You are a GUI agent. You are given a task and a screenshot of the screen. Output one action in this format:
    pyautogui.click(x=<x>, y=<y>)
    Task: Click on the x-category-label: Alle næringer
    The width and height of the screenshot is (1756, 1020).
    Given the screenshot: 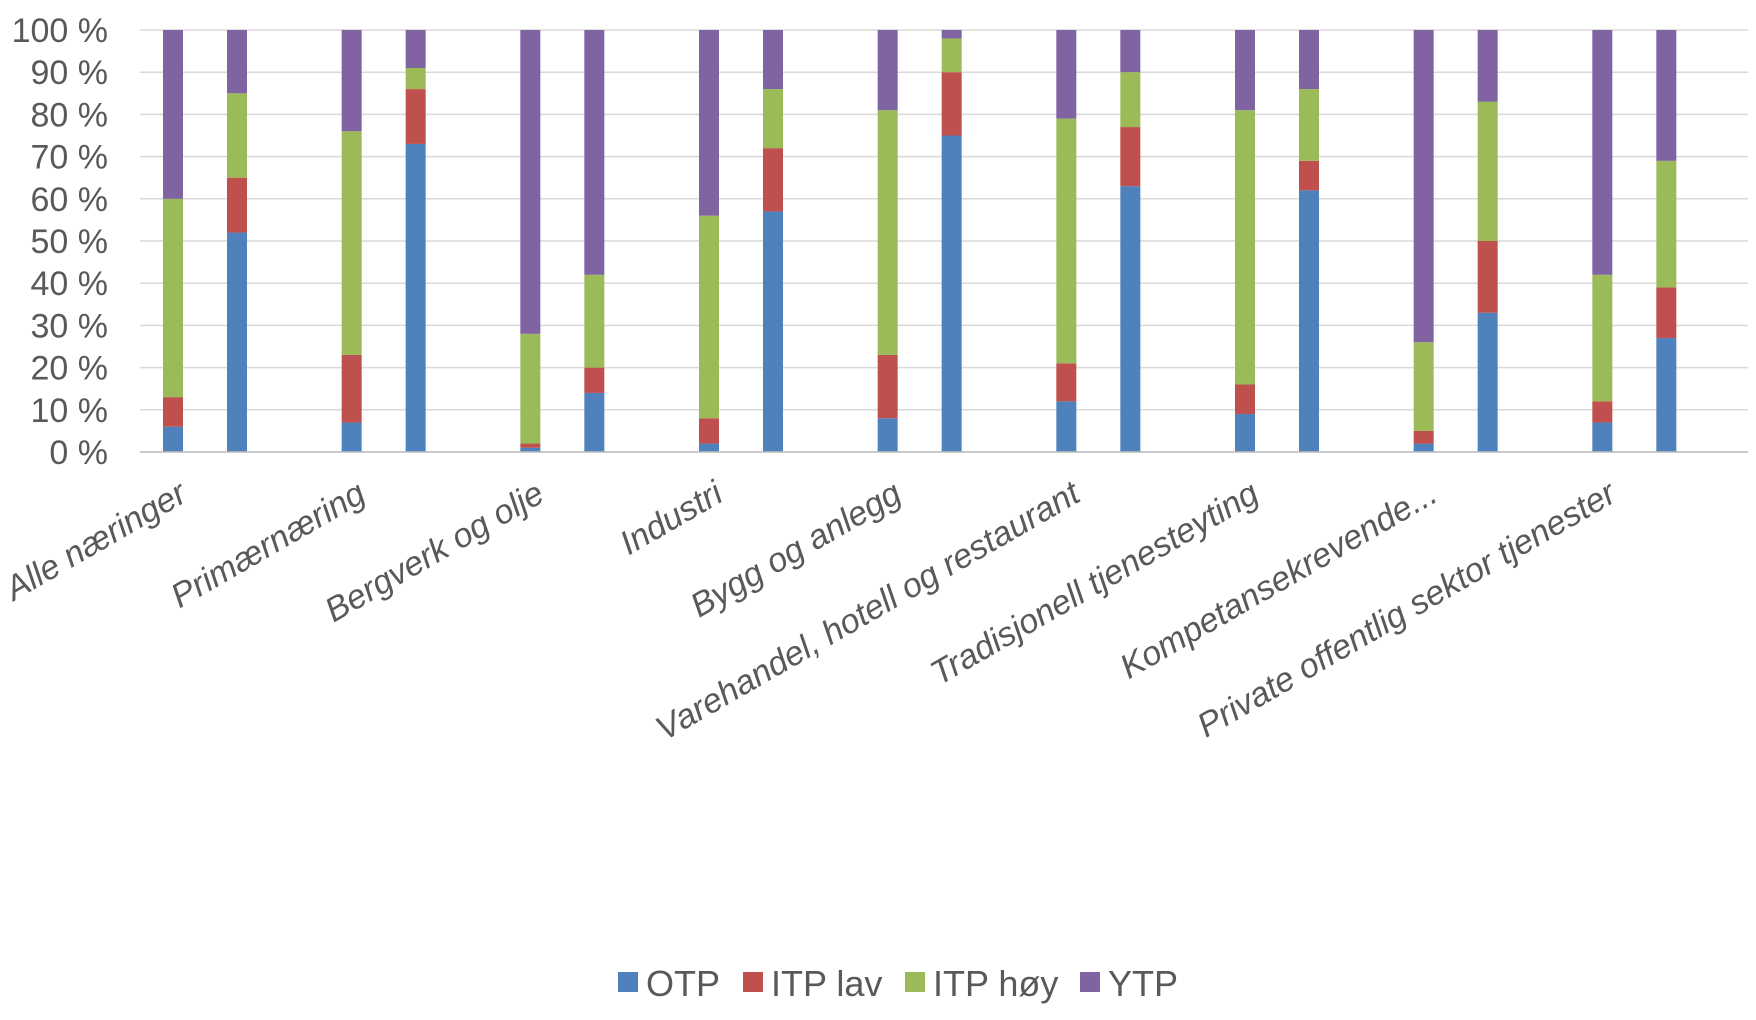 What is the action you would take?
    pyautogui.click(x=97, y=541)
    